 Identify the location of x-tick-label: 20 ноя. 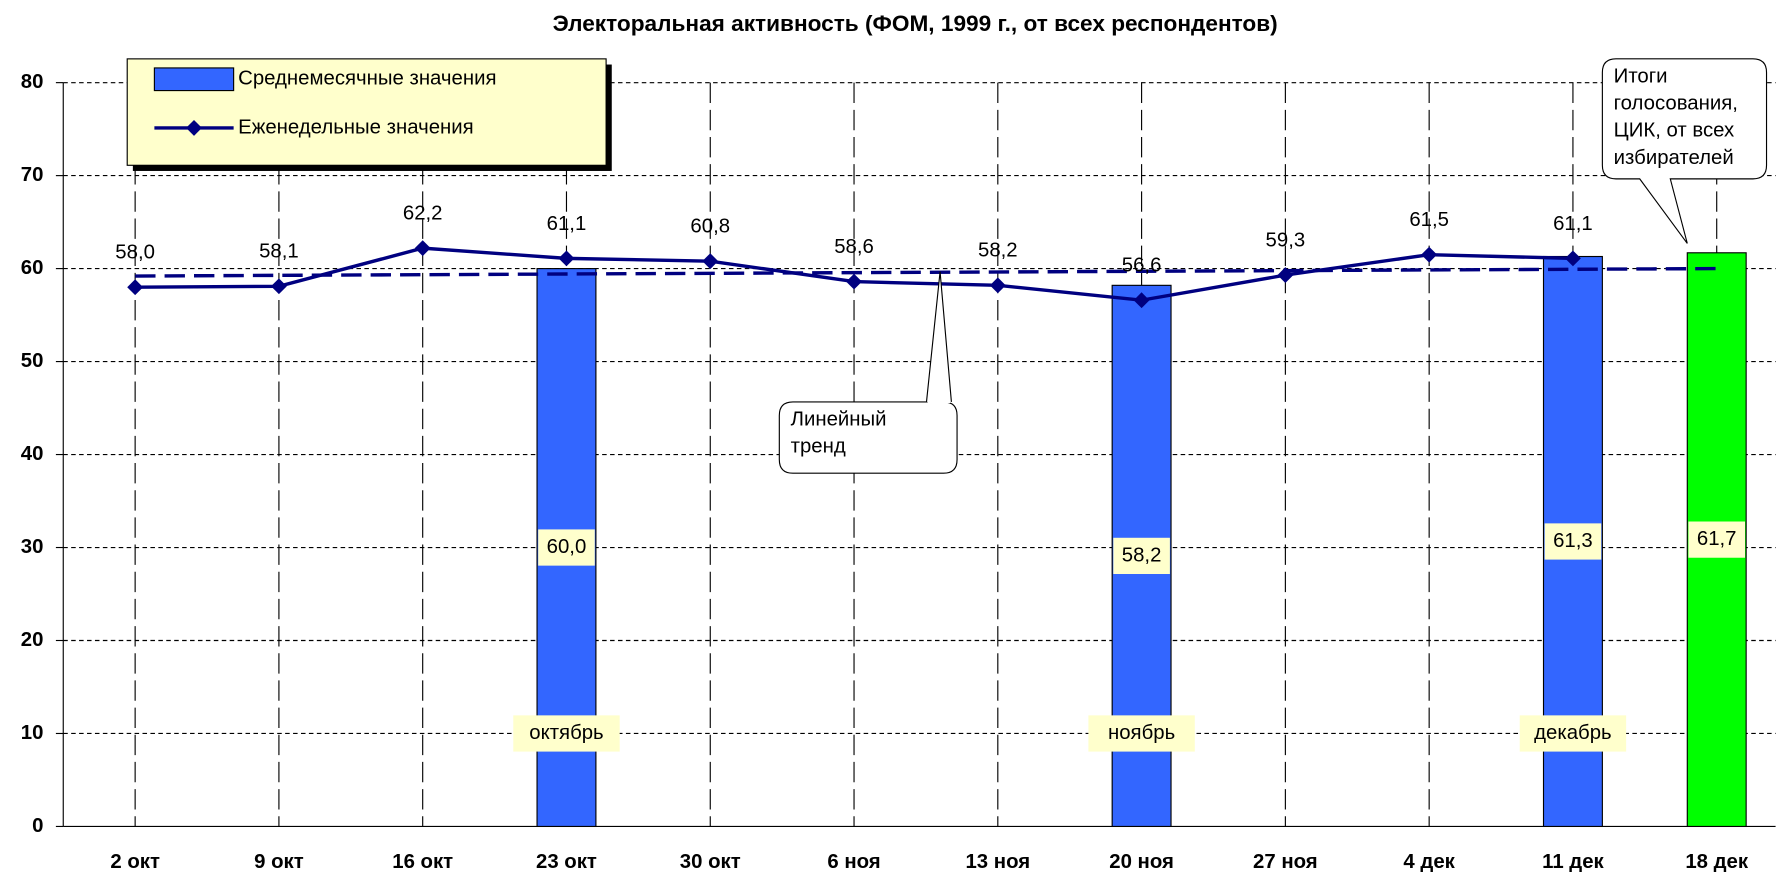
(1141, 862).